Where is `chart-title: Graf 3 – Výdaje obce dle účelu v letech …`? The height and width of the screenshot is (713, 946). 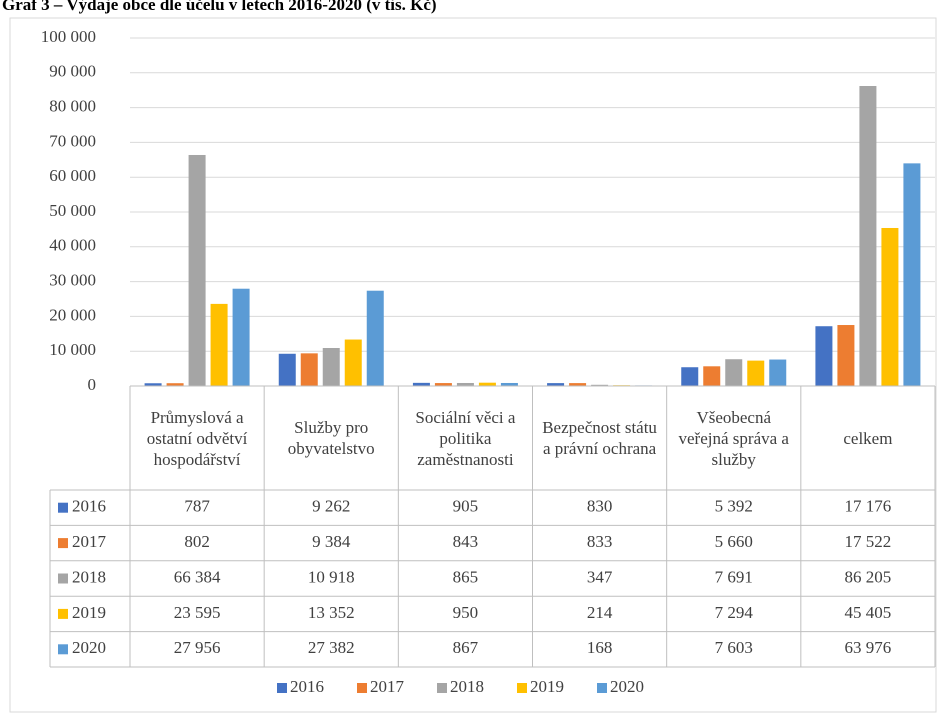 chart-title: Graf 3 – Výdaje obce dle účelu v letech … is located at coordinates (219, 7).